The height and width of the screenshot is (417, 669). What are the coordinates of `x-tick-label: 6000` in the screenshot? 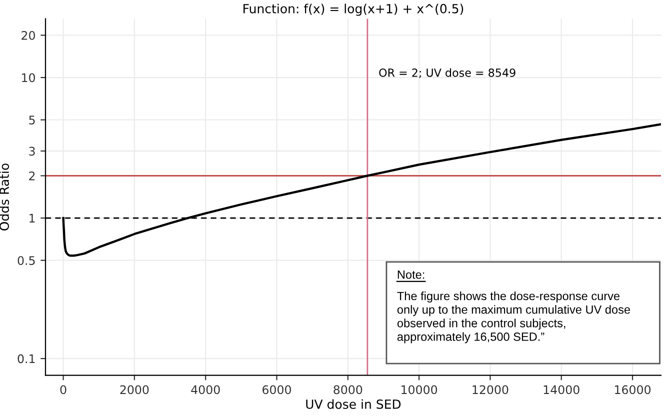 It's located at (276, 389).